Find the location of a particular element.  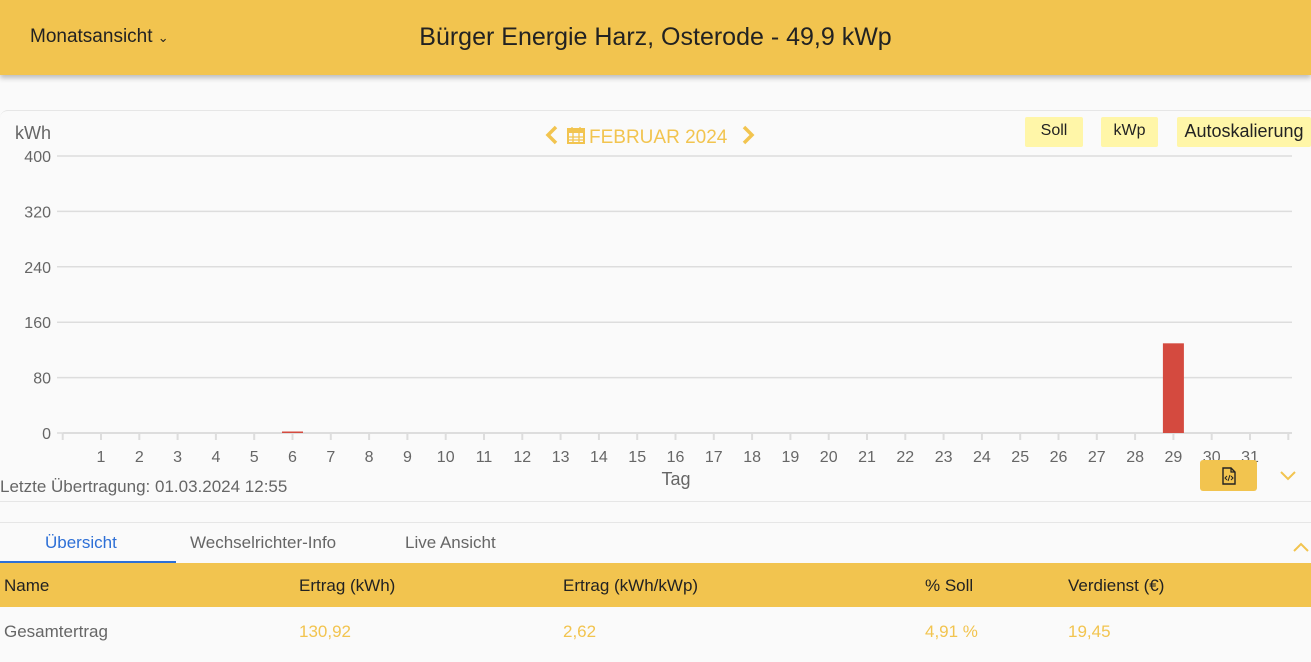

tab-wechselrichter-info: Wechselrichter-Info is located at coordinates (263, 542).